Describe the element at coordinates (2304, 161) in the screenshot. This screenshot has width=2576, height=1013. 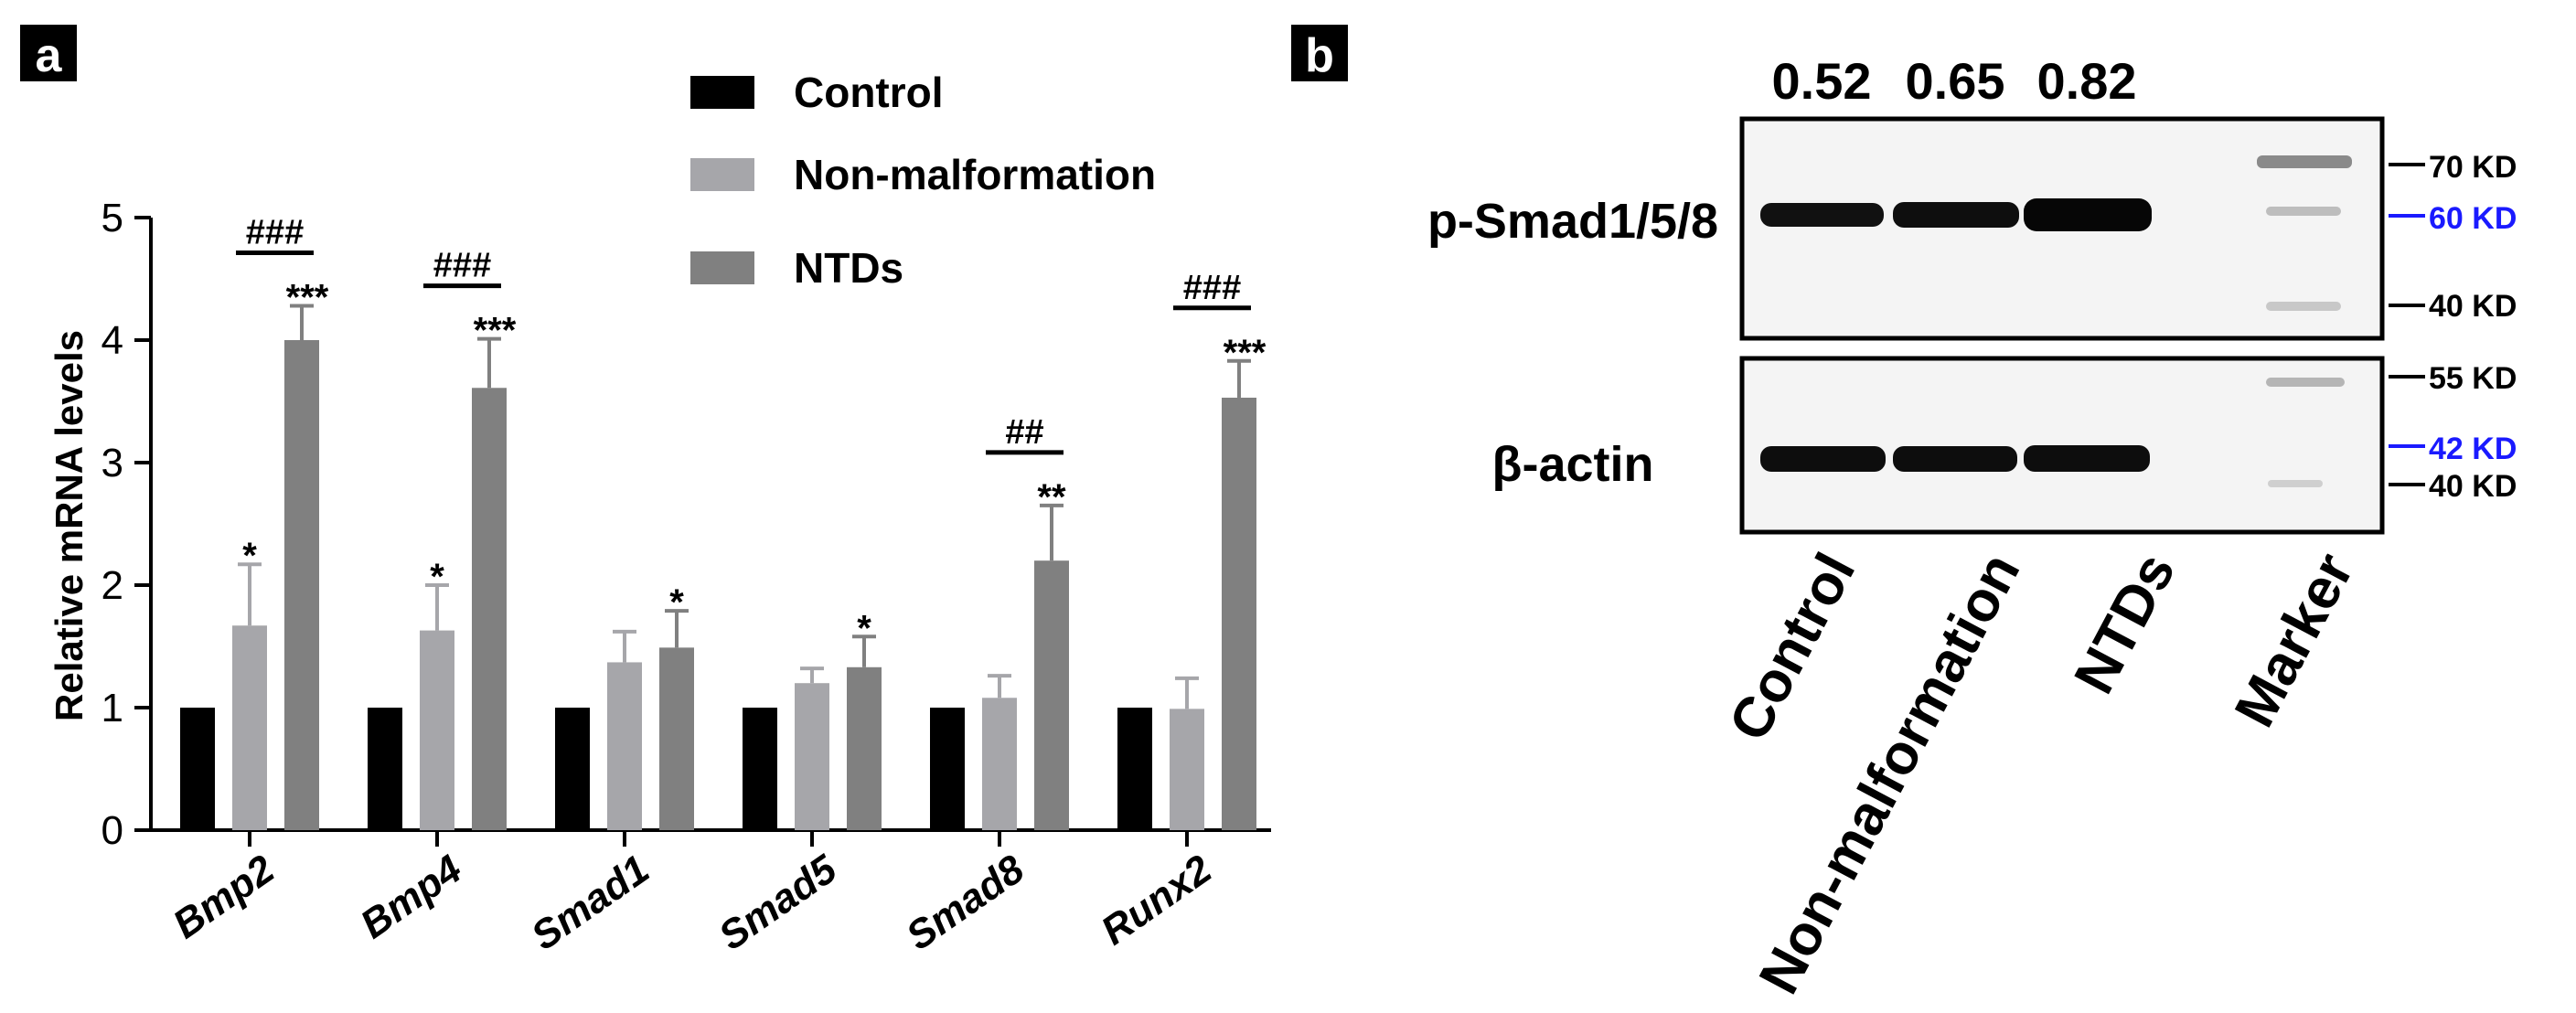
I see `band-marker-70kd` at that location.